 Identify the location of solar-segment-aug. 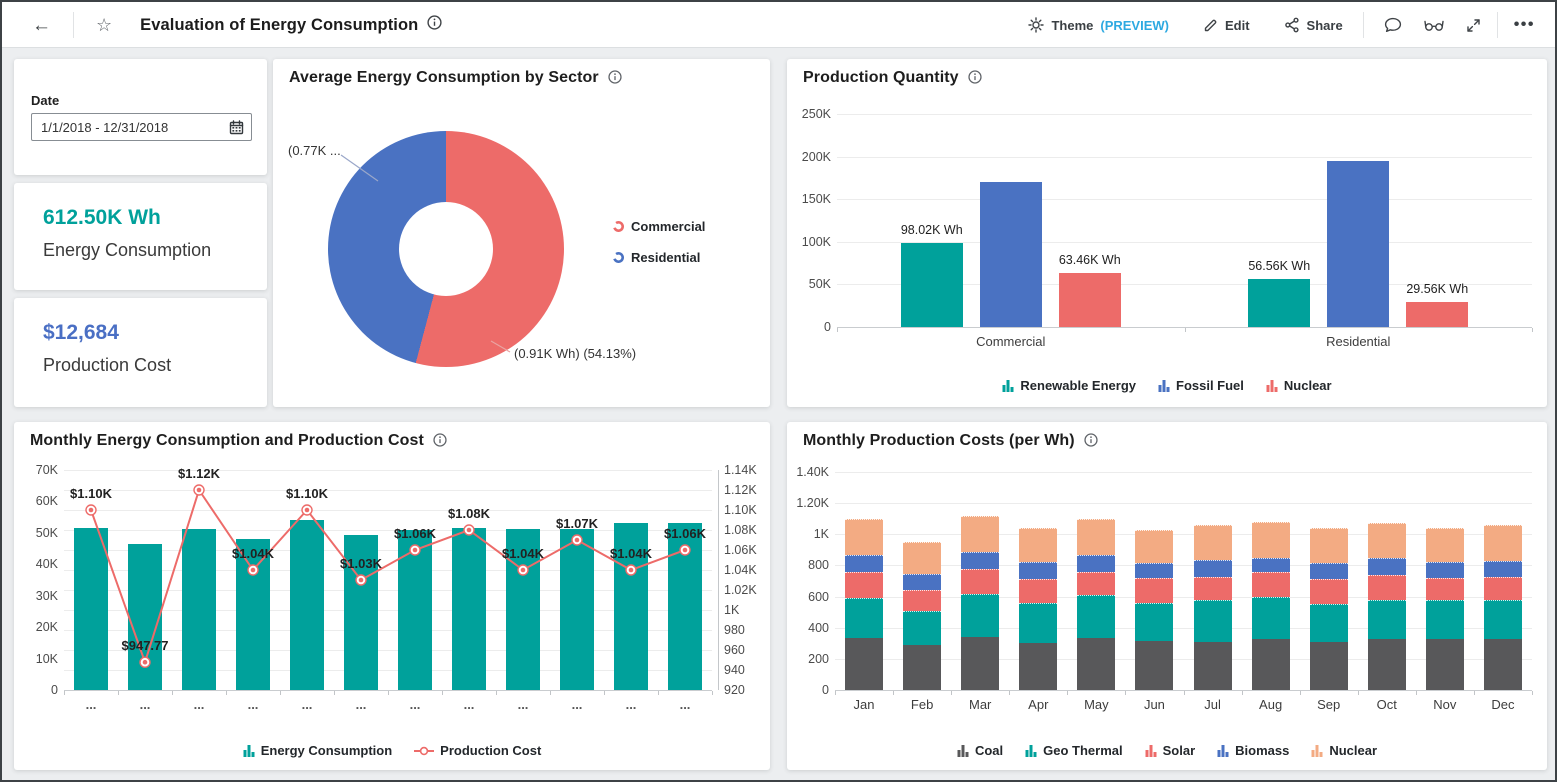
(1270, 584).